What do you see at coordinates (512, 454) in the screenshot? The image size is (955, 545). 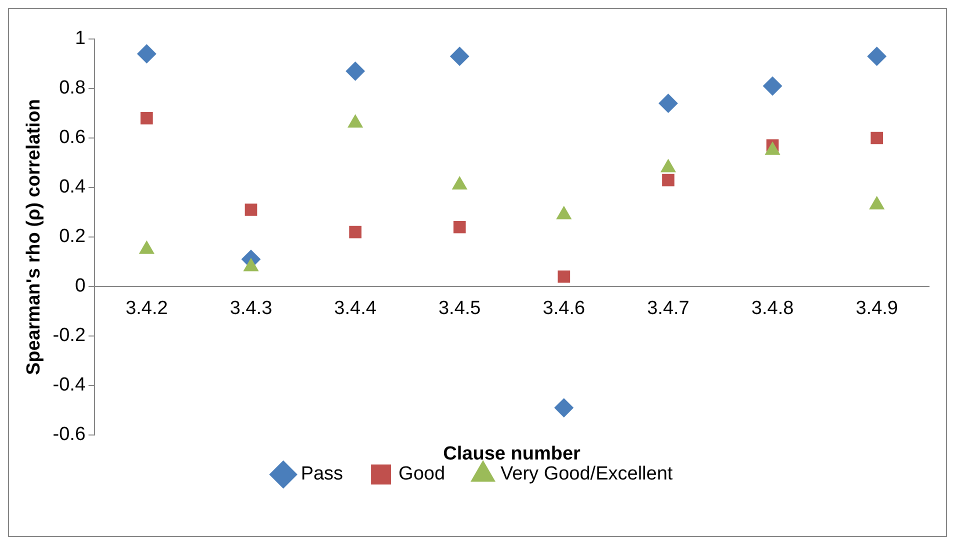 I see `x-axis-title: Clause number` at bounding box center [512, 454].